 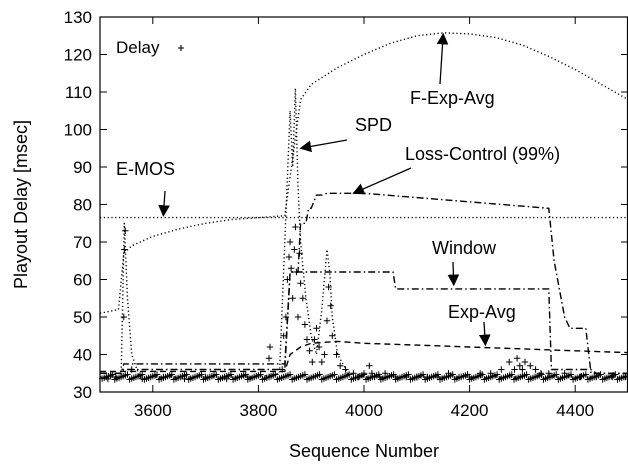 What do you see at coordinates (181, 48) in the screenshot?
I see `legend-marker-delay` at bounding box center [181, 48].